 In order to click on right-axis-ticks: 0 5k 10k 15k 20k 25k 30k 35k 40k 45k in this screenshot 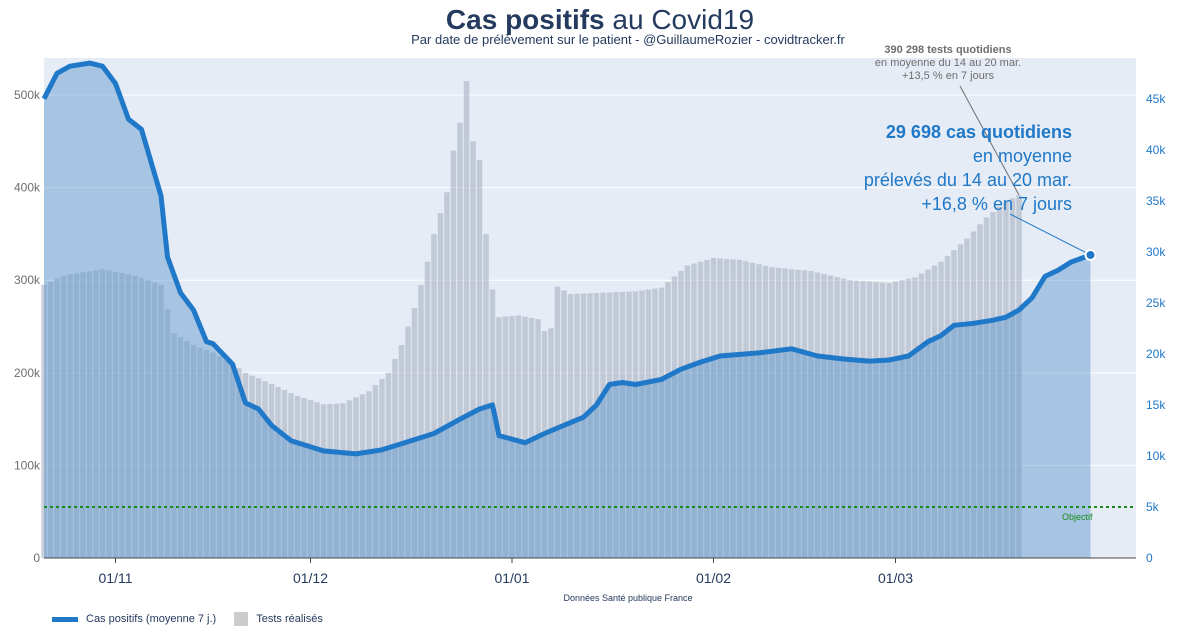, I will do `click(1156, 328)`.